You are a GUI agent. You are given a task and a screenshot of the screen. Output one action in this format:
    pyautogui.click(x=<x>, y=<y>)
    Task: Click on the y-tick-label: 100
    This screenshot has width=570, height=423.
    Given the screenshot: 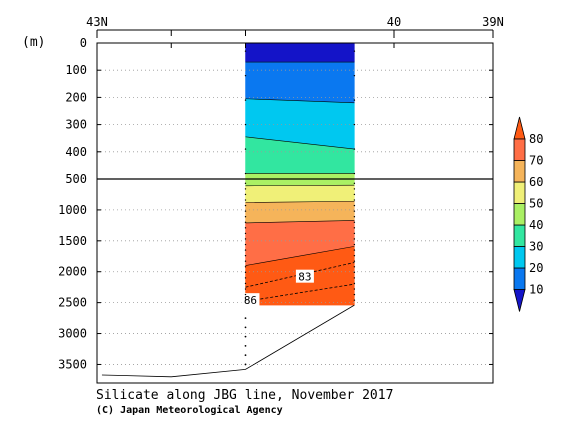 What is the action you would take?
    pyautogui.click(x=76, y=70)
    